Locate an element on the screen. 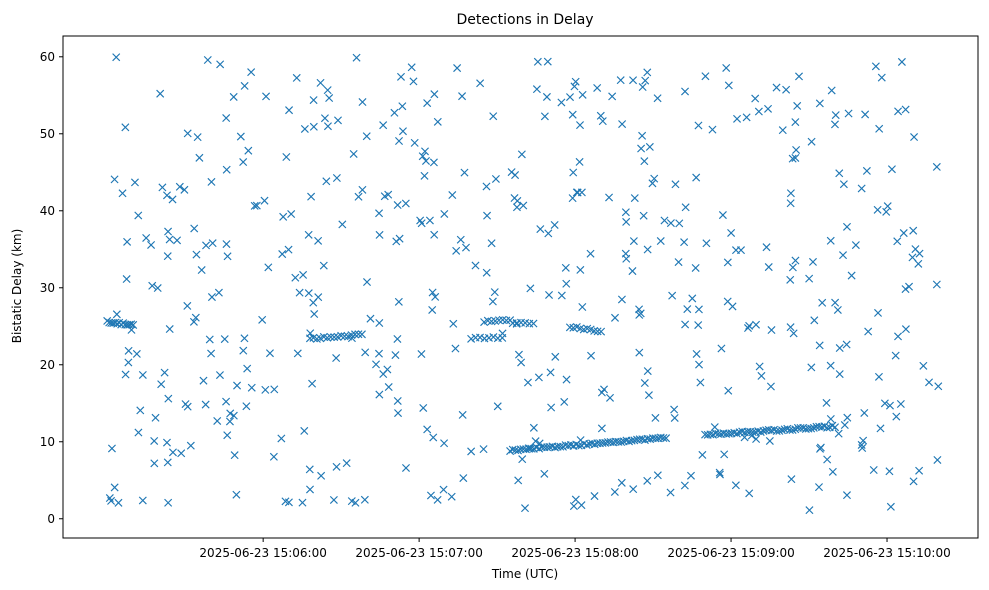 The image size is (989, 590). y-tick-label: 60 is located at coordinates (47, 57).